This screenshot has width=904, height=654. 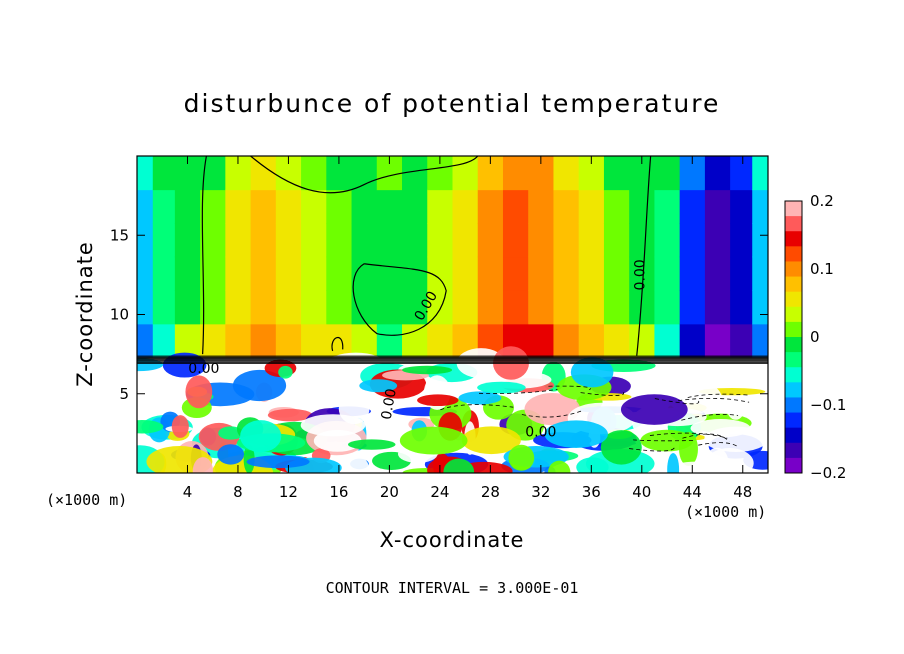 What do you see at coordinates (452, 540) in the screenshot?
I see `x-axis-label: X-coordinate` at bounding box center [452, 540].